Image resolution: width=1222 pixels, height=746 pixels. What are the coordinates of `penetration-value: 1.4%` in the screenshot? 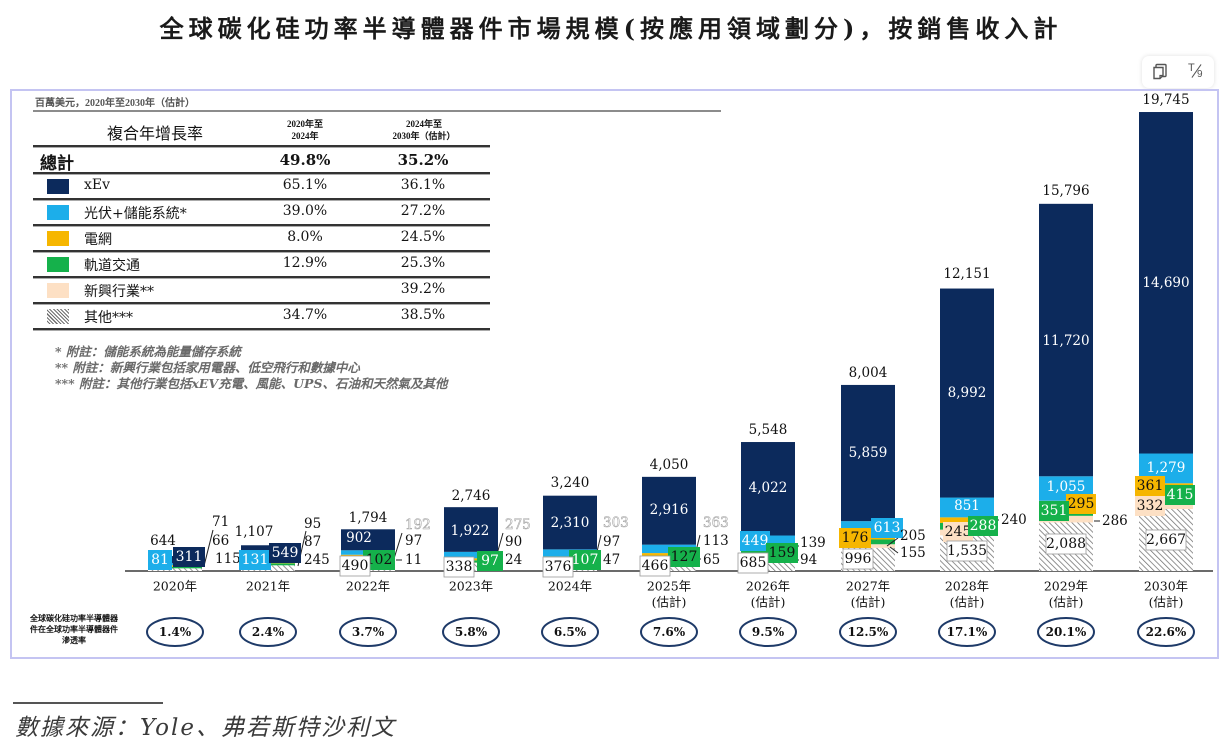 It's located at (175, 632).